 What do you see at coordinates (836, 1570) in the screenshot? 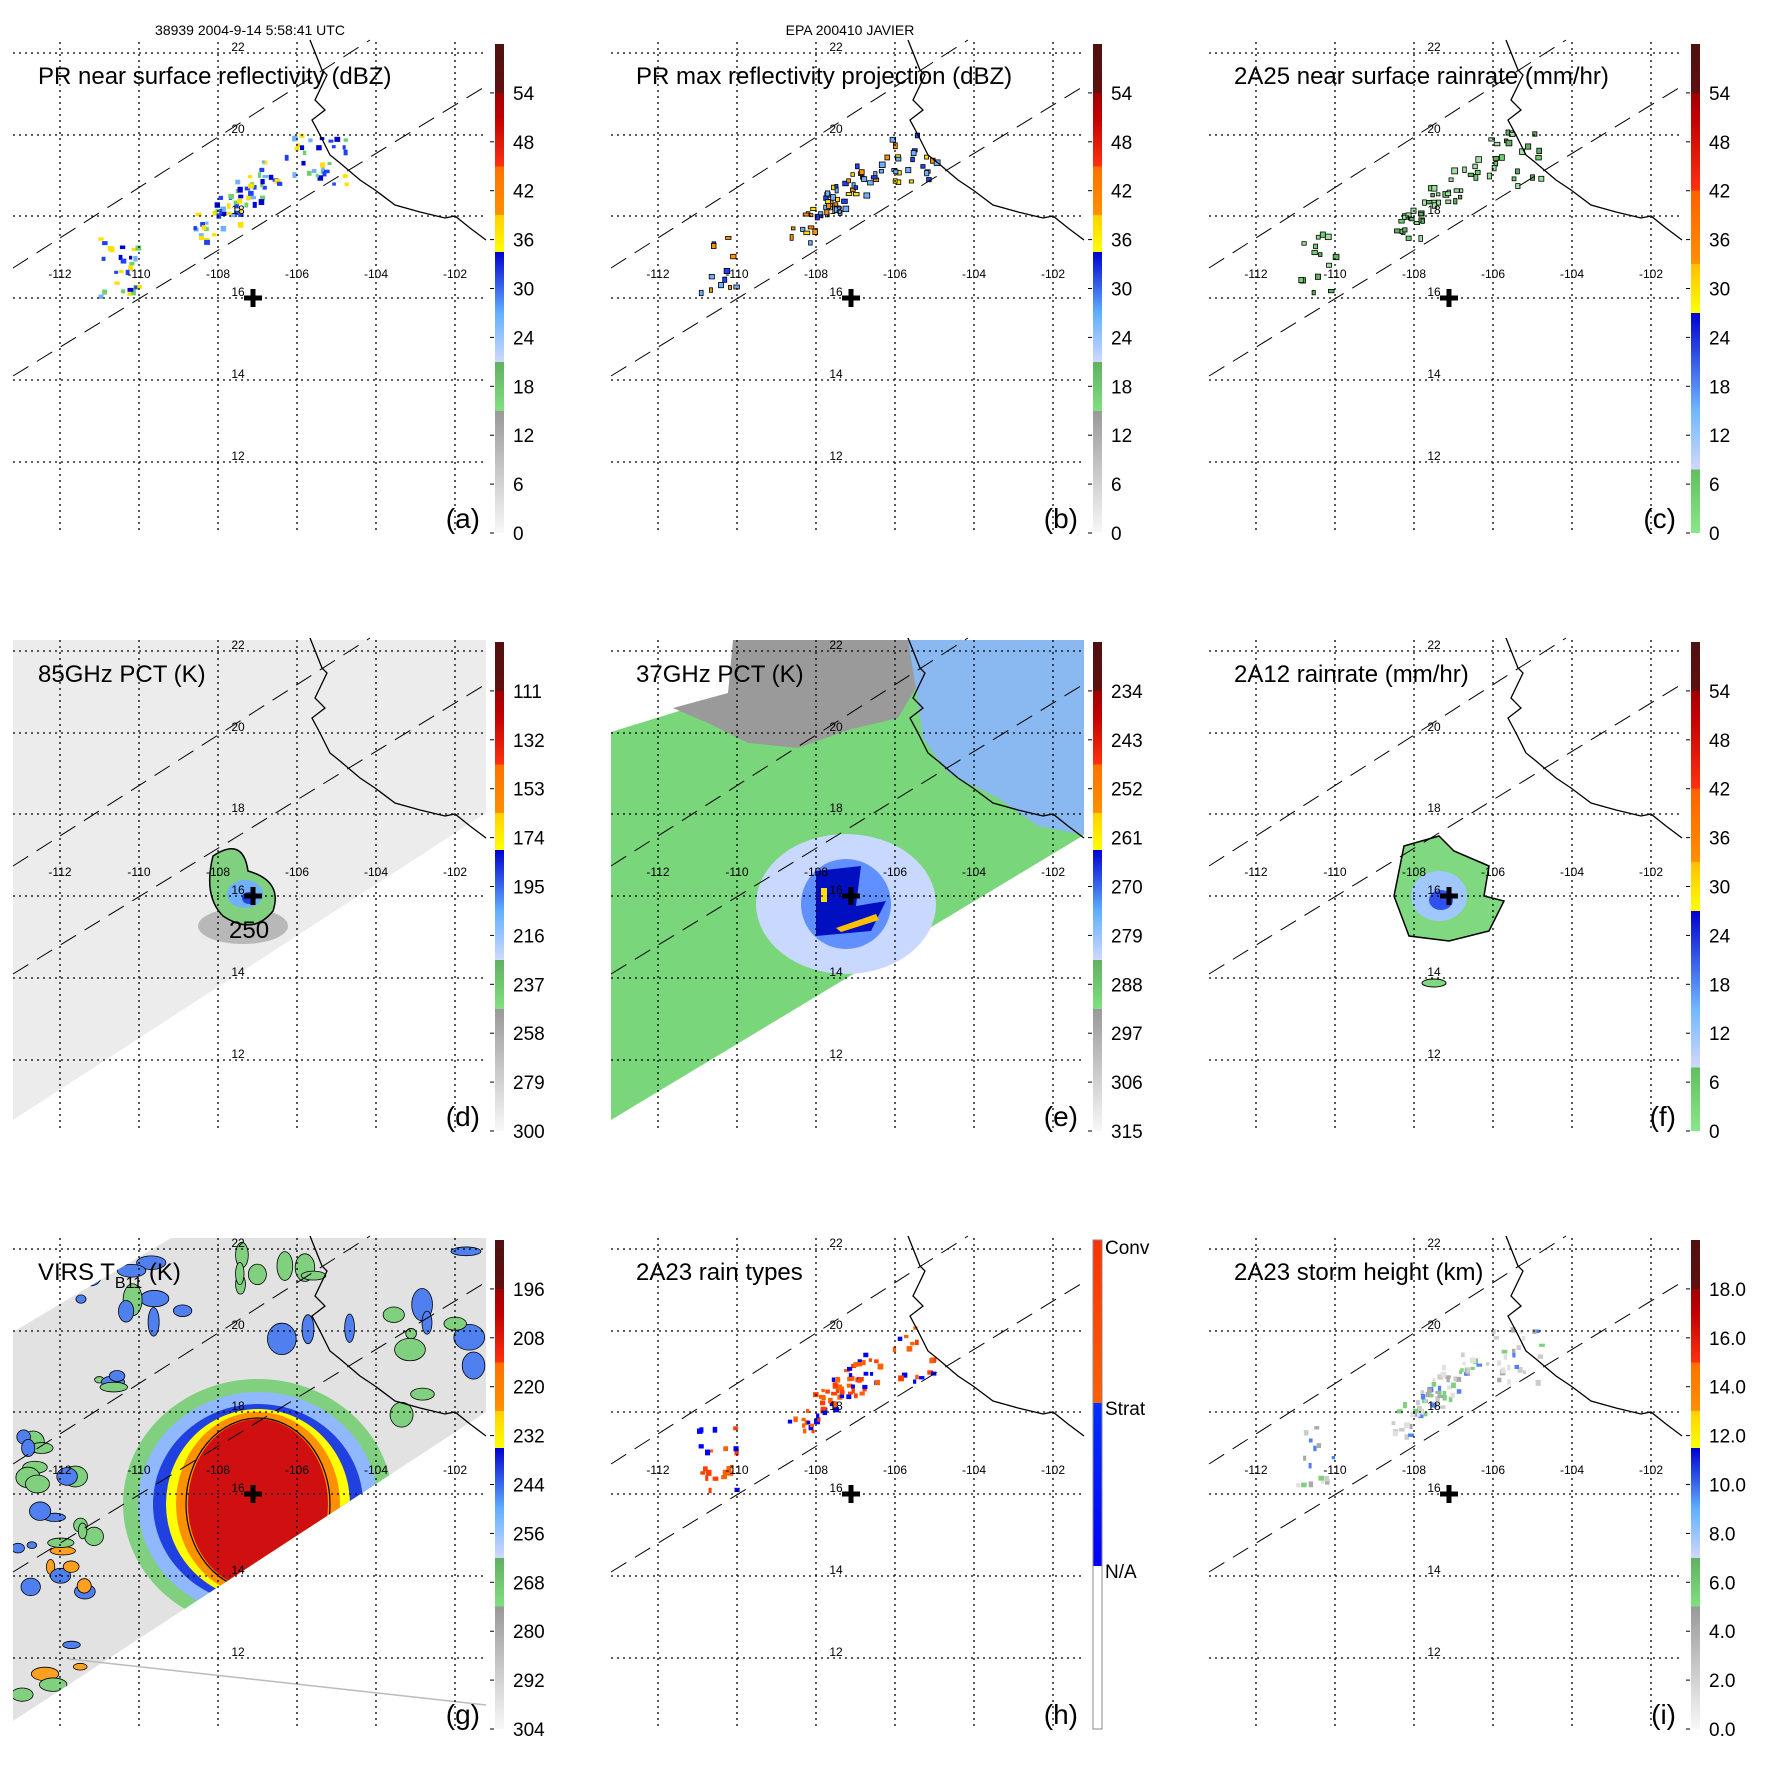
I see `latitude-label: 14` at bounding box center [836, 1570].